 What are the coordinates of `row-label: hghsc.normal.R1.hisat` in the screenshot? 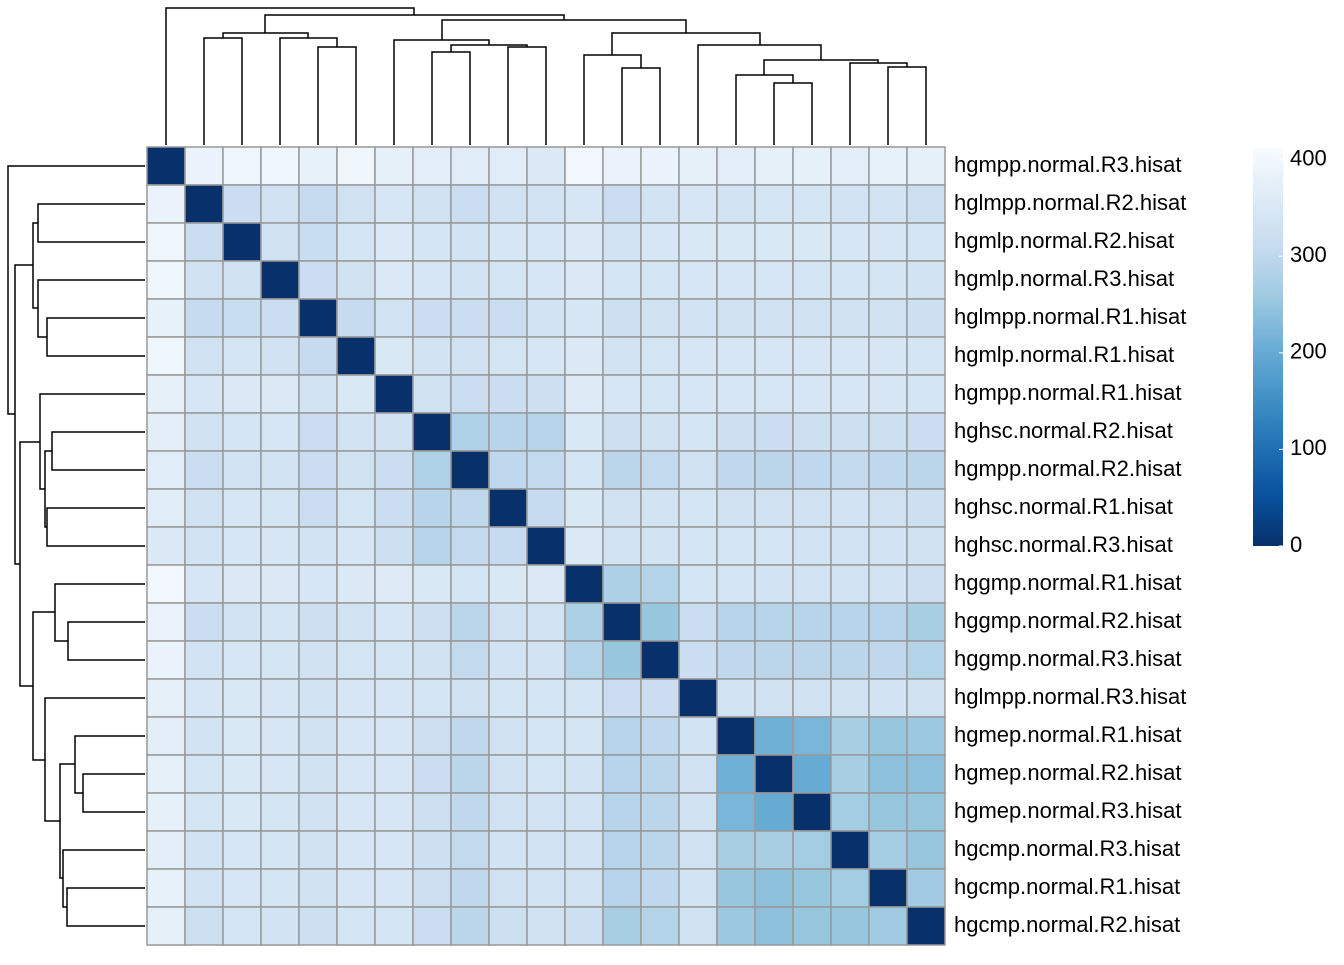 It's located at (1063, 506).